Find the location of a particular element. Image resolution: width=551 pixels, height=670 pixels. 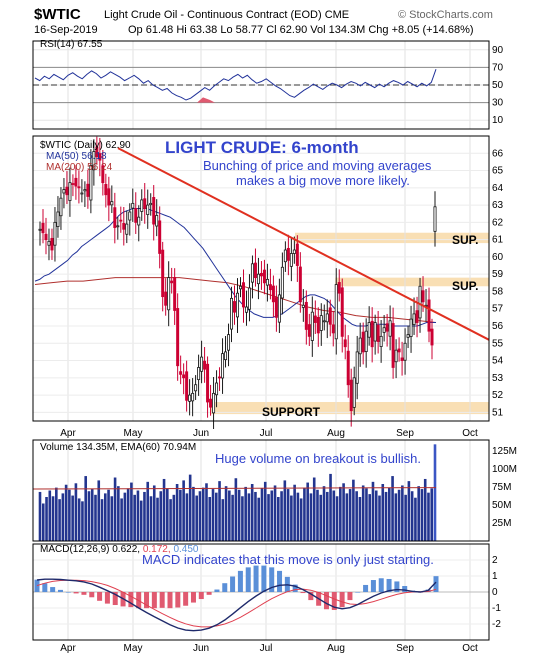

price-tick-1: 52 is located at coordinates (498, 395).